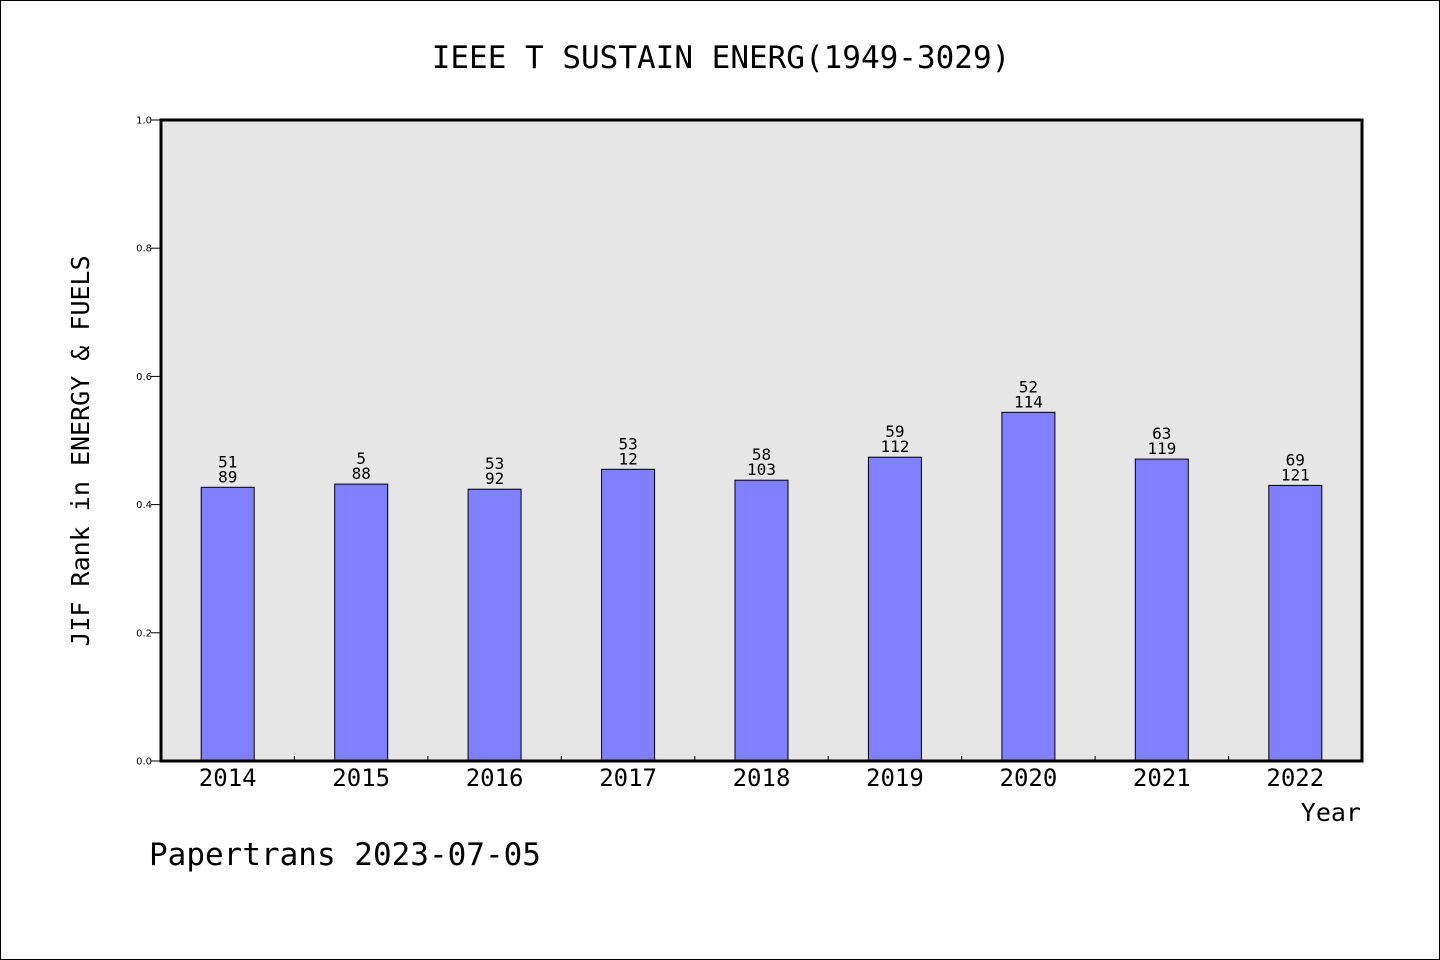 This screenshot has width=1440, height=960. I want to click on x-tick-label-2019: 2019, so click(895, 778).